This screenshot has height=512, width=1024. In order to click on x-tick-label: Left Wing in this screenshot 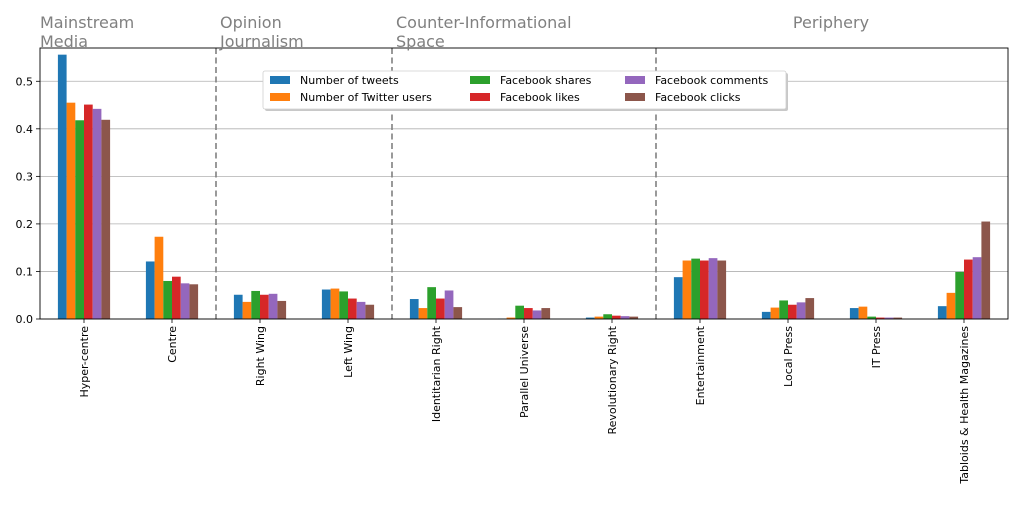, I will do `click(348, 352)`.